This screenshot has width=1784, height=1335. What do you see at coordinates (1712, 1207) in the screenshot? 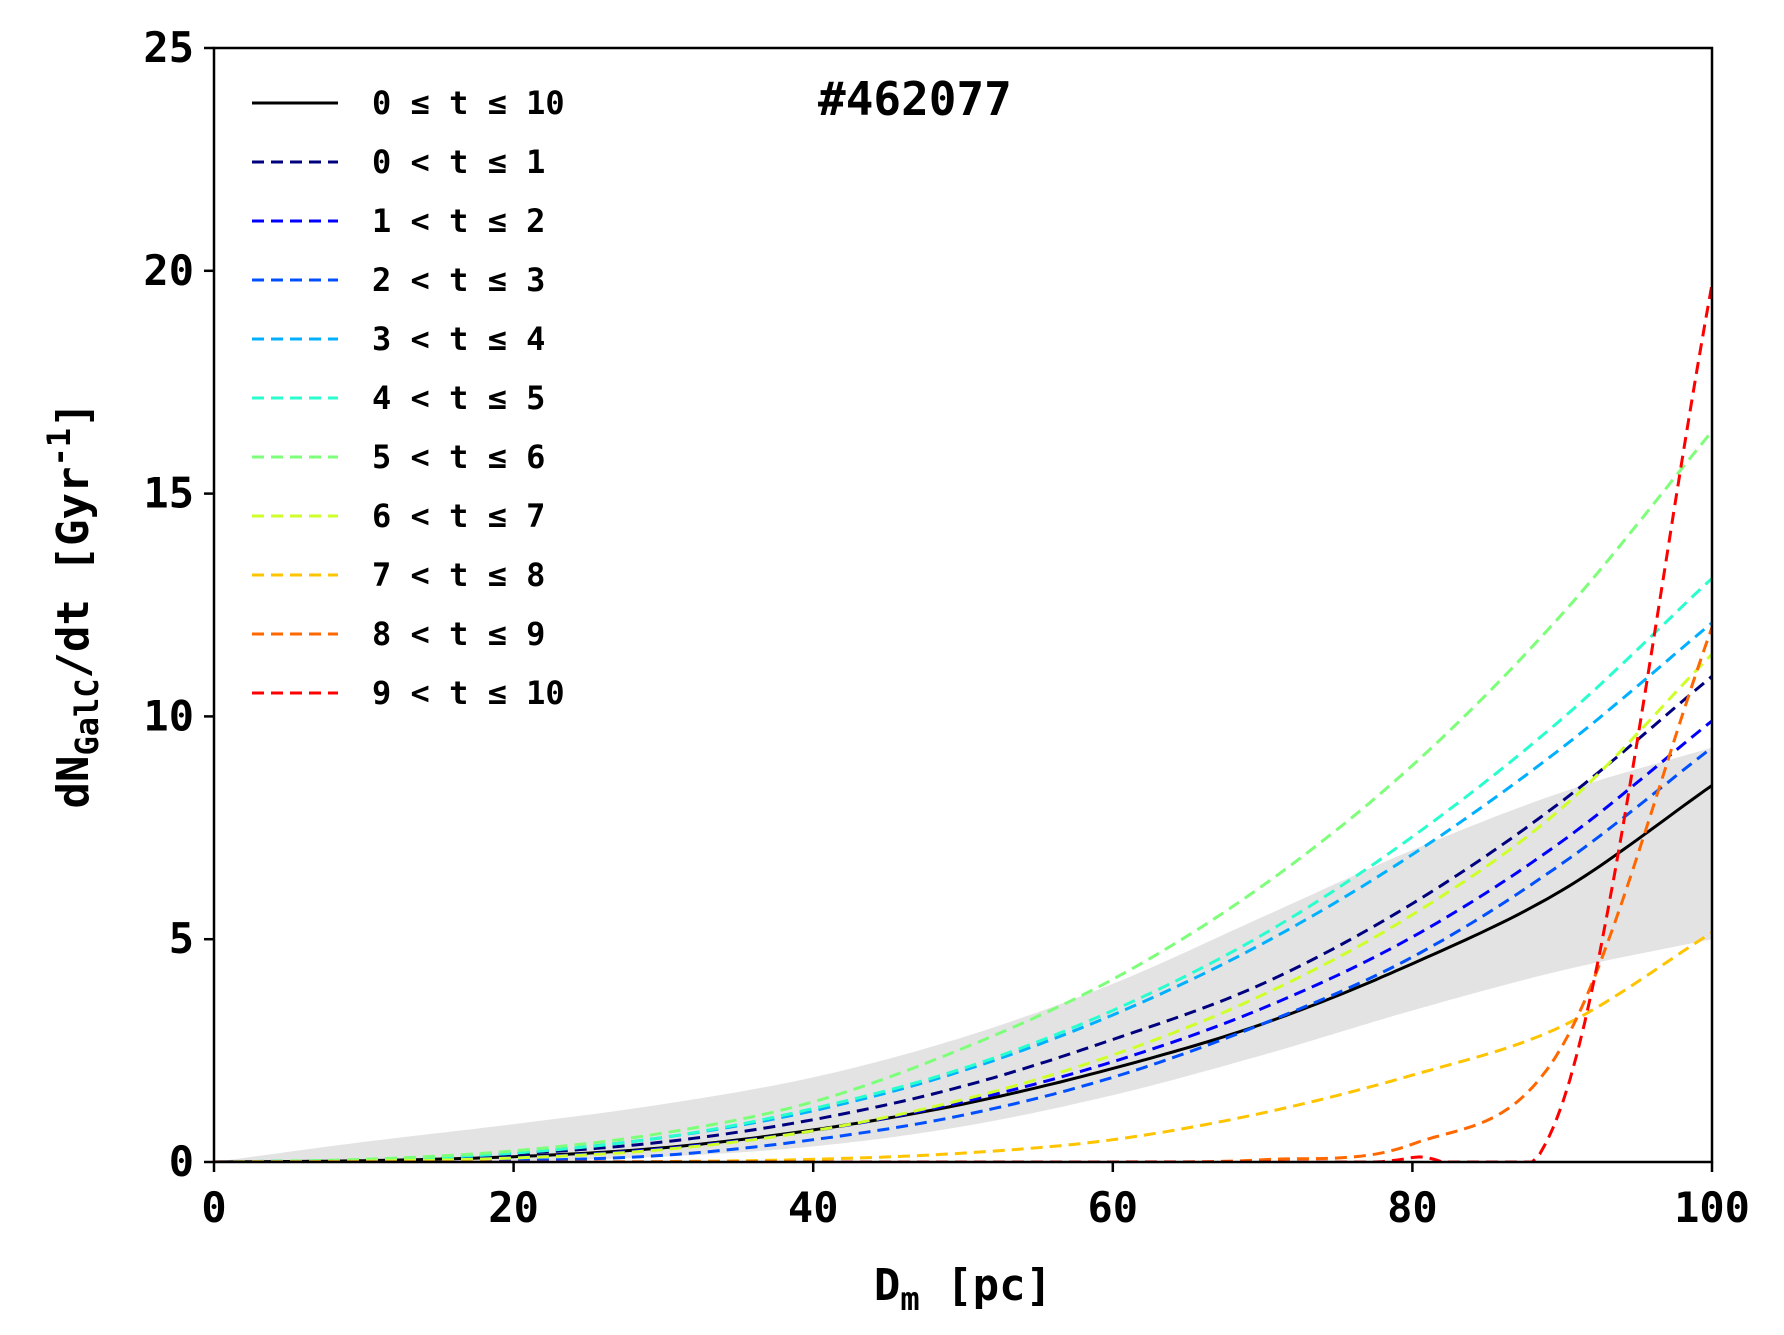
I see `x-tick-label: 100` at bounding box center [1712, 1207].